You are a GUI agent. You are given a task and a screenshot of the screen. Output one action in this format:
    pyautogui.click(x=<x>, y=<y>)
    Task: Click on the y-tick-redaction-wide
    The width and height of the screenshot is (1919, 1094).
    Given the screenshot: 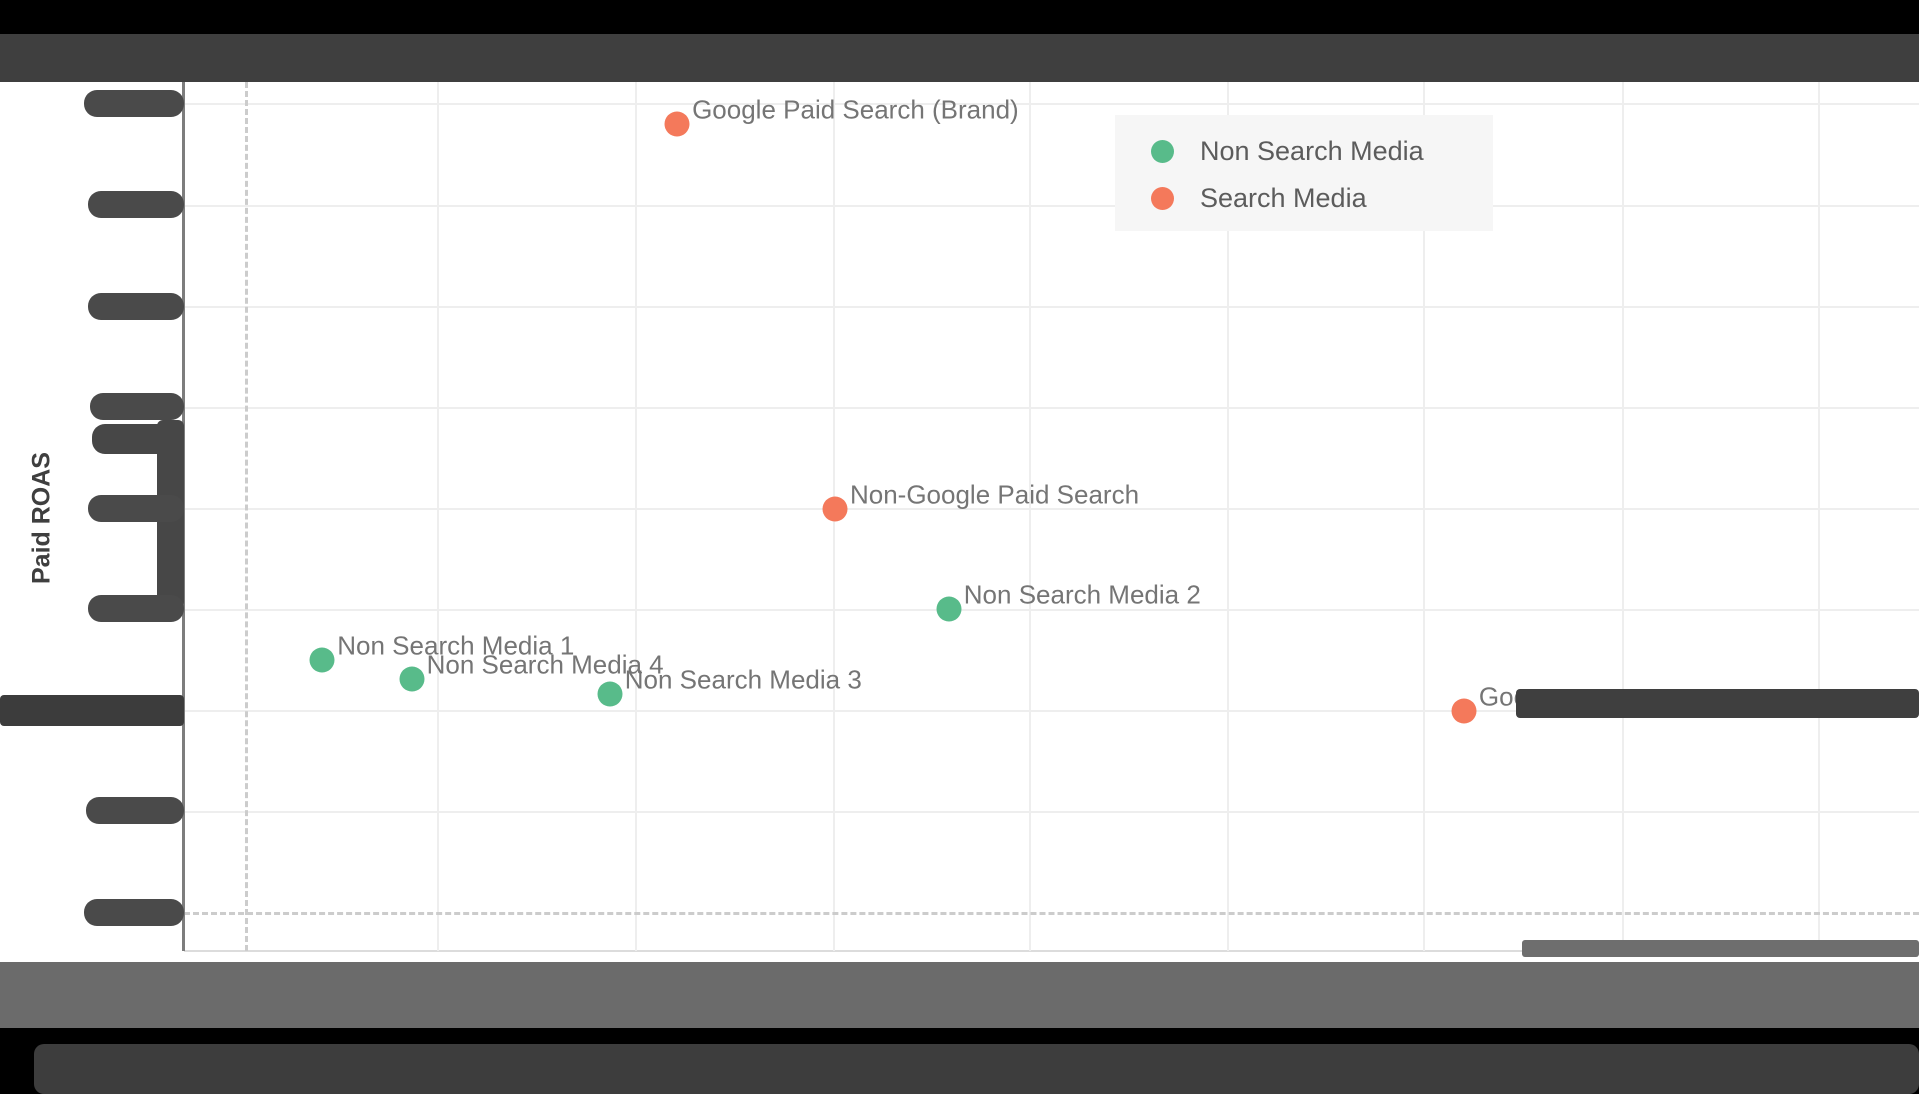 What is the action you would take?
    pyautogui.click(x=92, y=710)
    